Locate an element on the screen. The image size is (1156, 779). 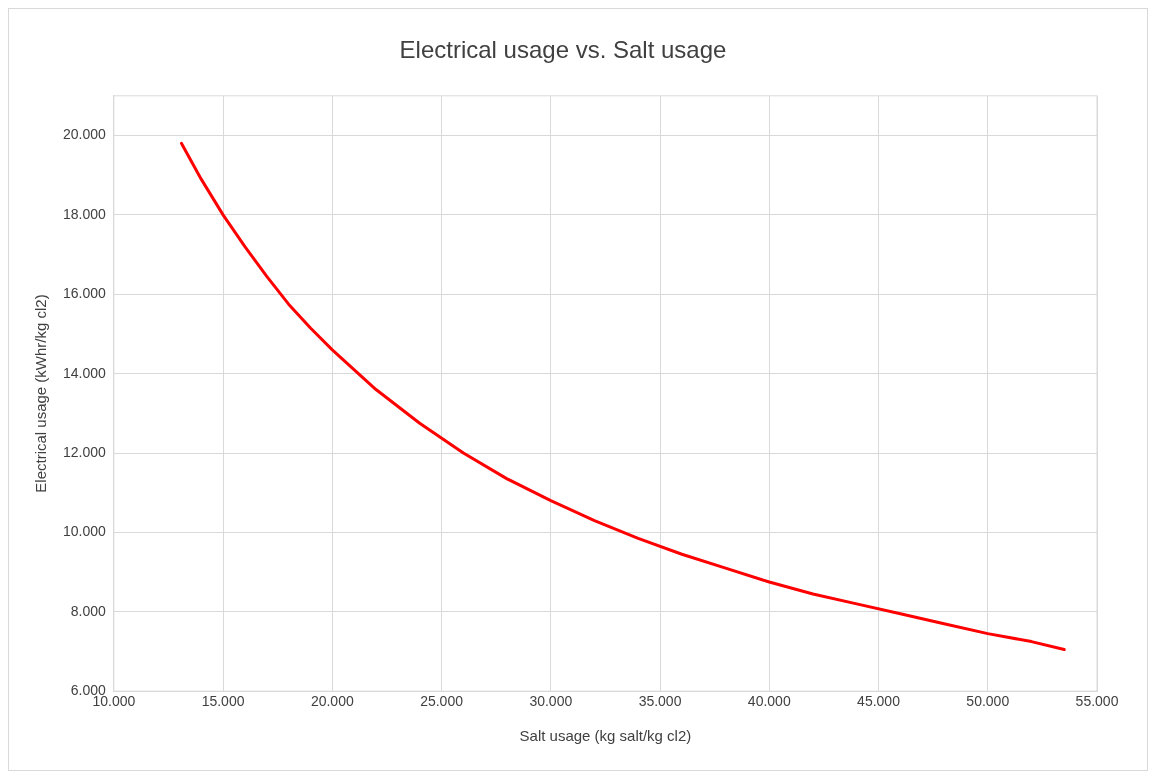
y-tick-label: 20.000 is located at coordinates (84, 134).